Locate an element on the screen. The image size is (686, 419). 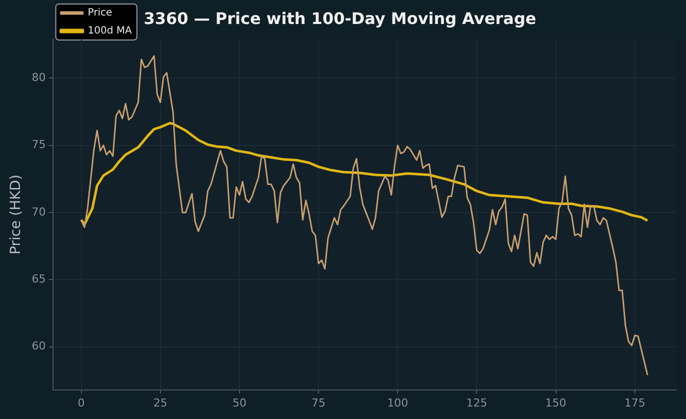
x-tick-label: 0 is located at coordinates (81, 403).